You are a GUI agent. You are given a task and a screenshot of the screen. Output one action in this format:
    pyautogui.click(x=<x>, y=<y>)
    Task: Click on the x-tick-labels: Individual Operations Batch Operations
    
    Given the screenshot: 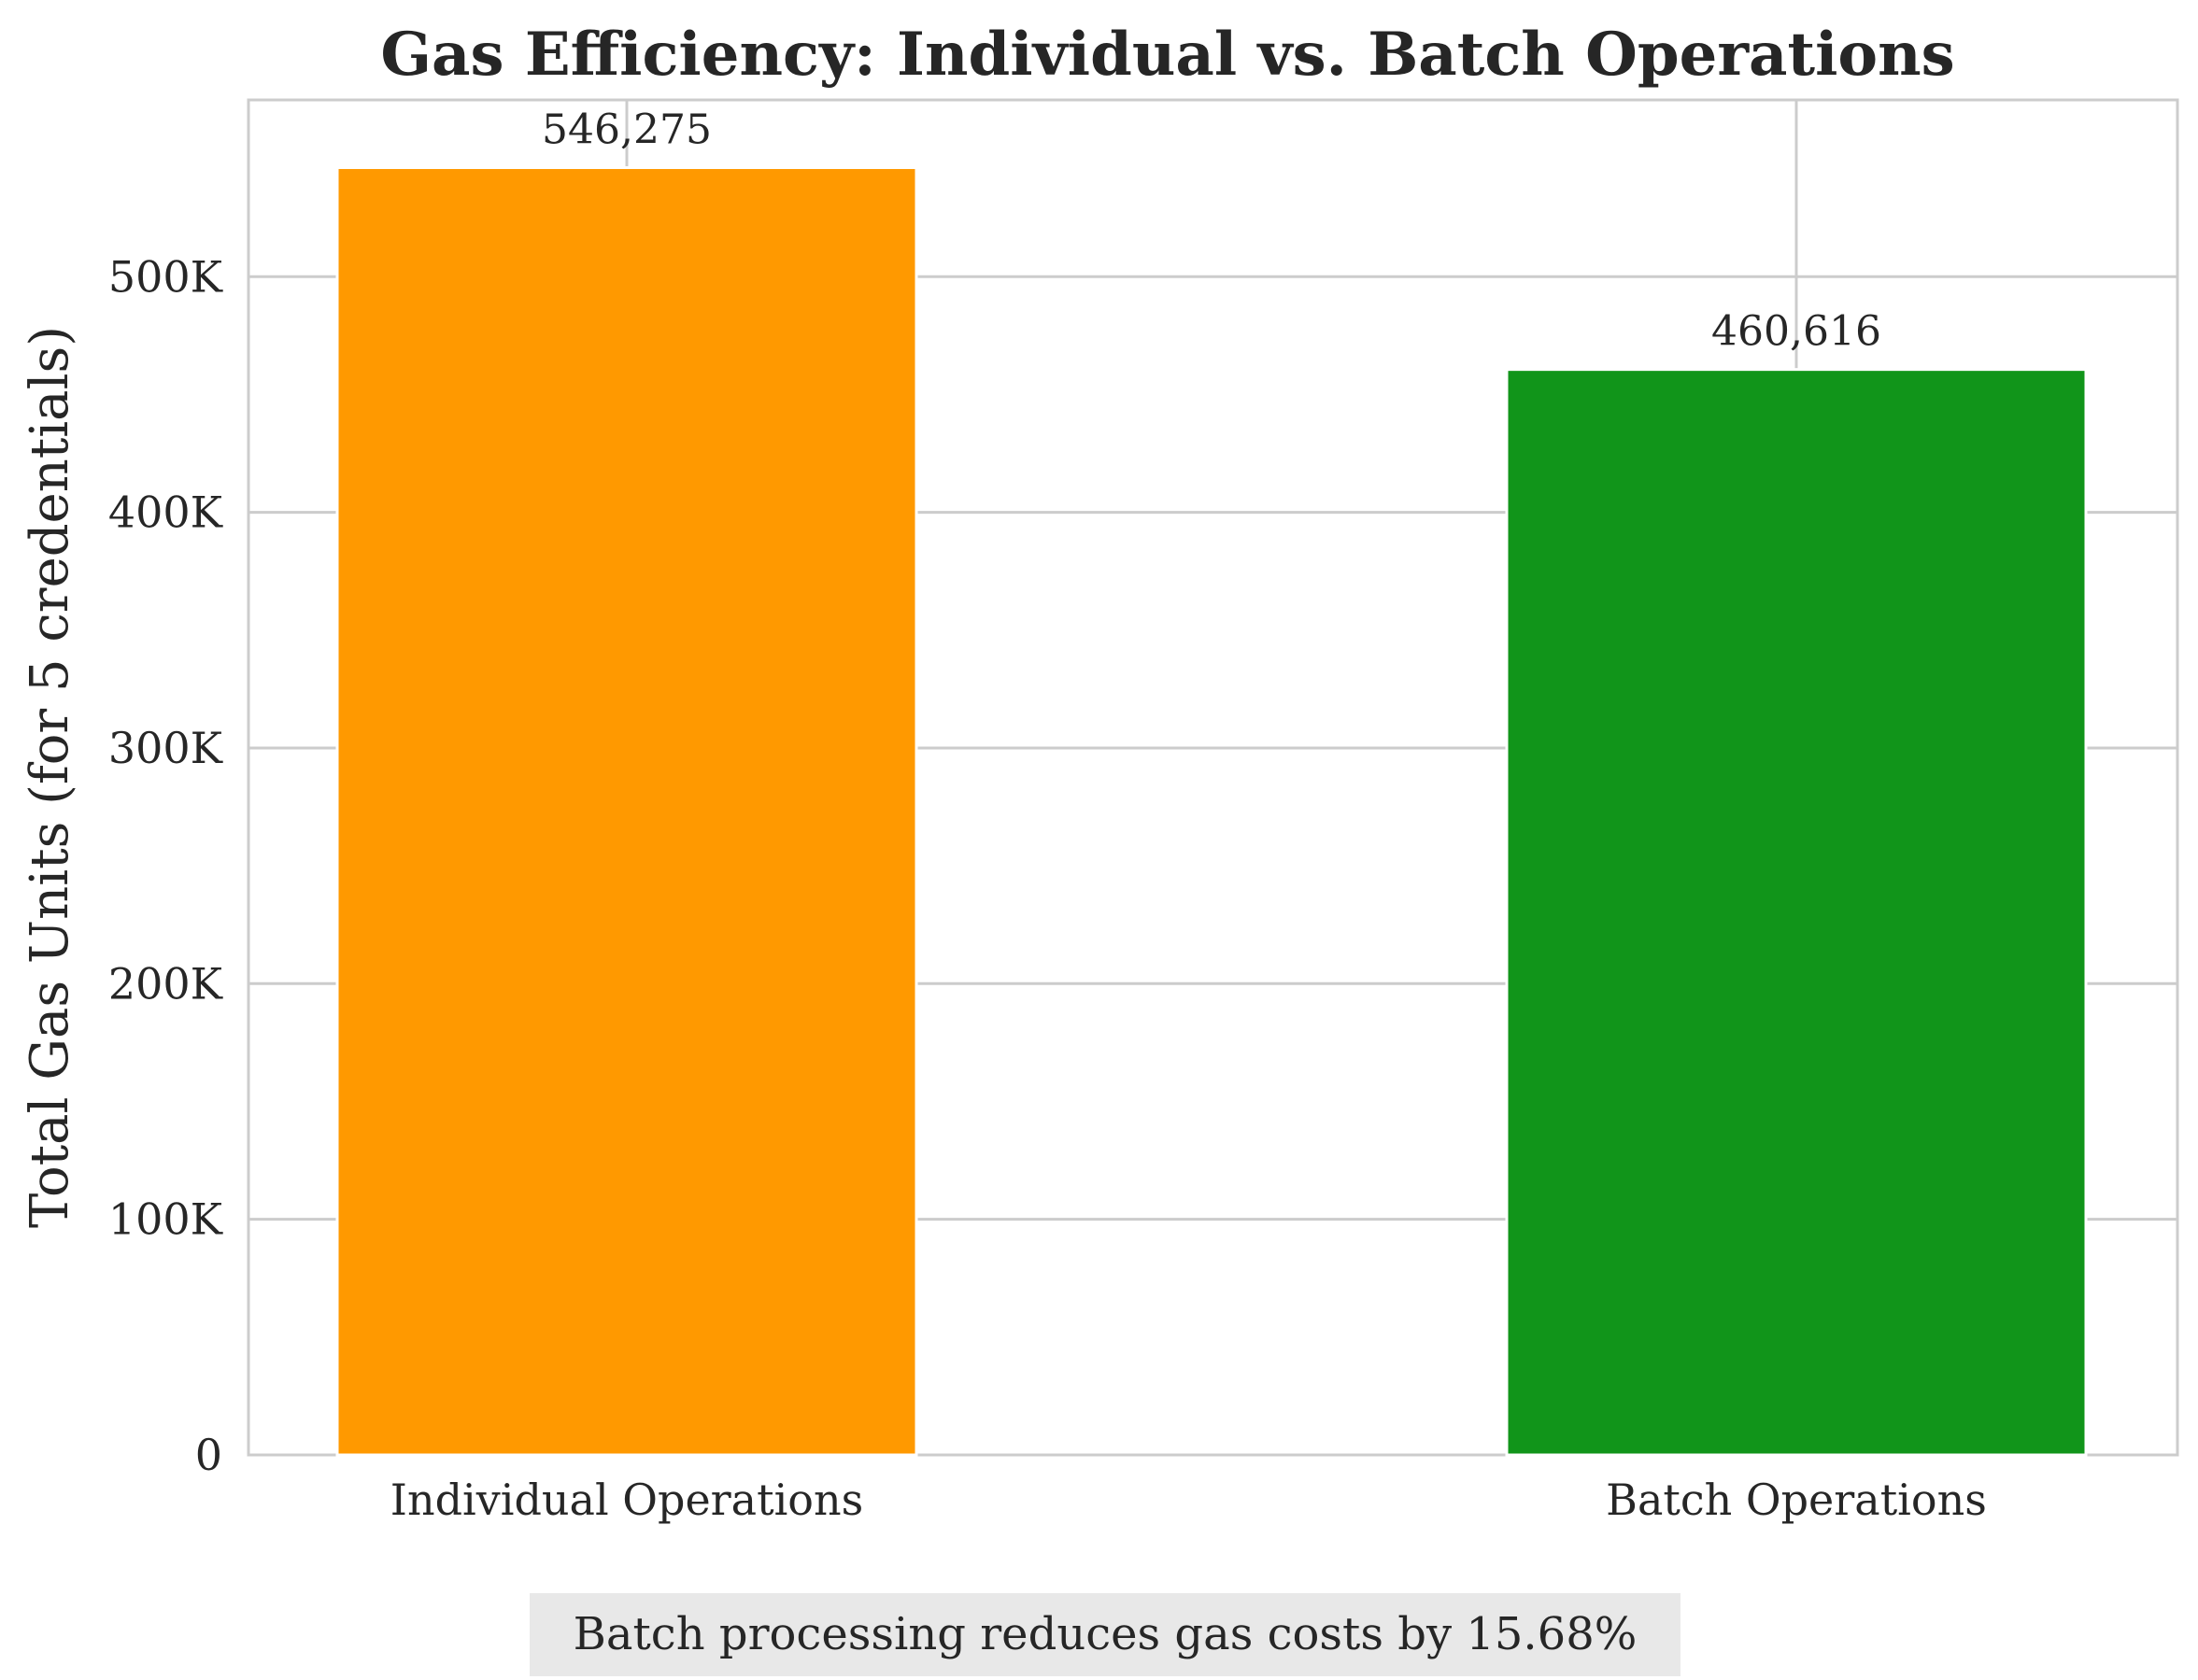 What is the action you would take?
    pyautogui.click(x=1188, y=1500)
    